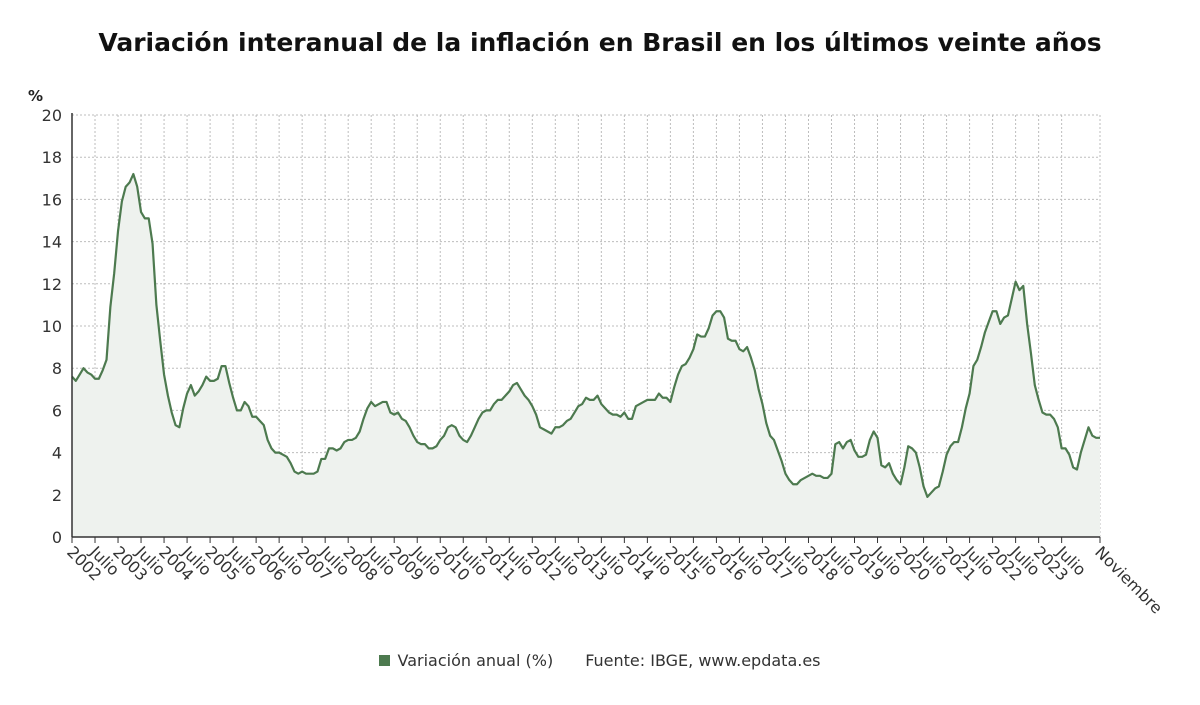 This screenshot has width=1200, height=705. Describe the element at coordinates (703, 660) in the screenshot. I see `source-note: Fuente: IBGE, www.epdata.es` at that location.